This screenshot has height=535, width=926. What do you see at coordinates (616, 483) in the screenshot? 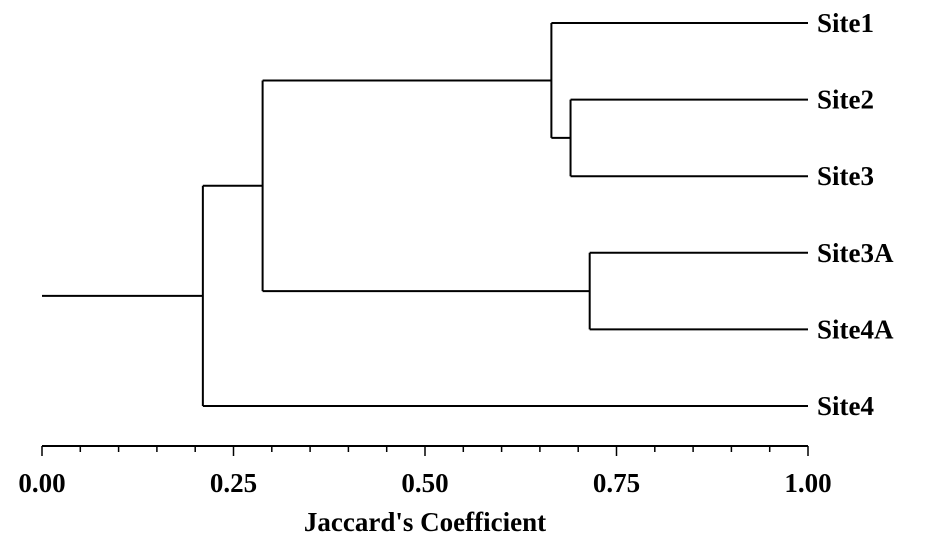
I see `x-tick-label: 0.75` at bounding box center [616, 483].